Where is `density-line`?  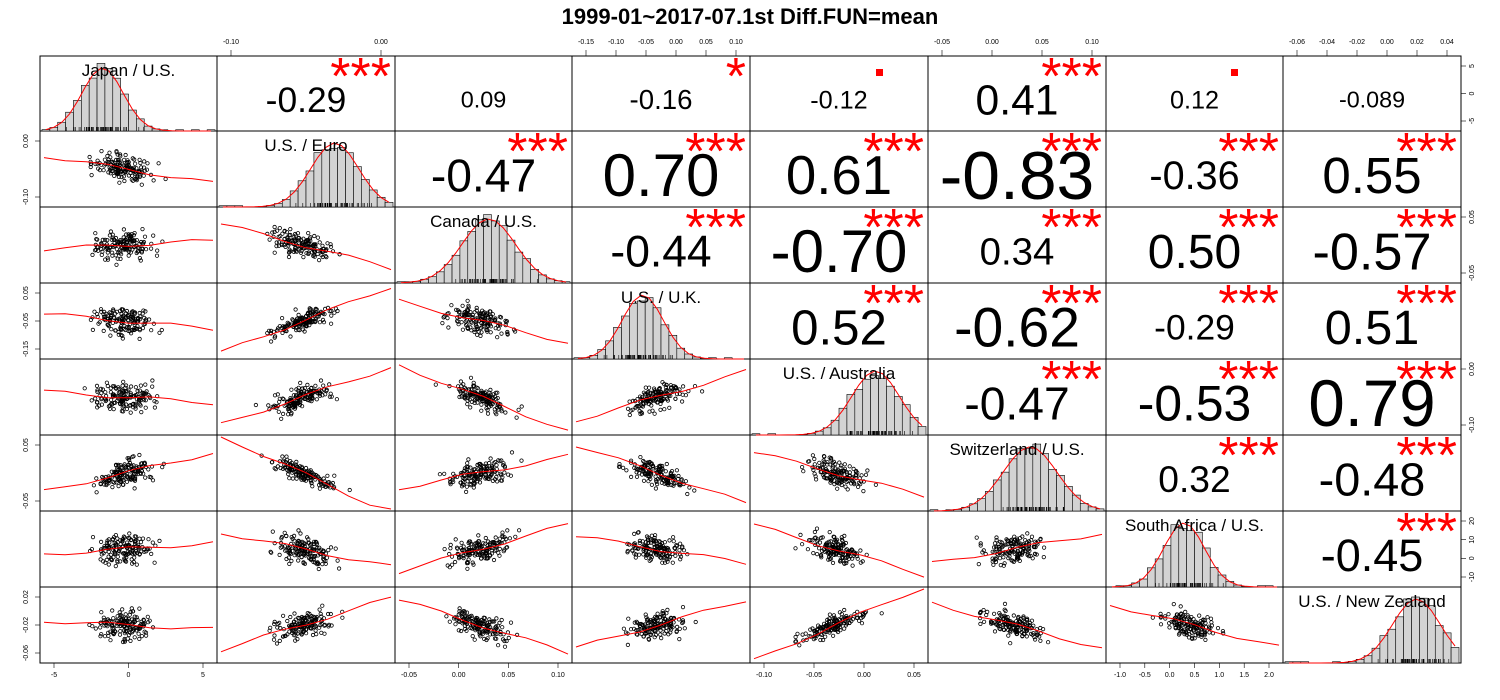
density-line is located at coordinates (839, 403).